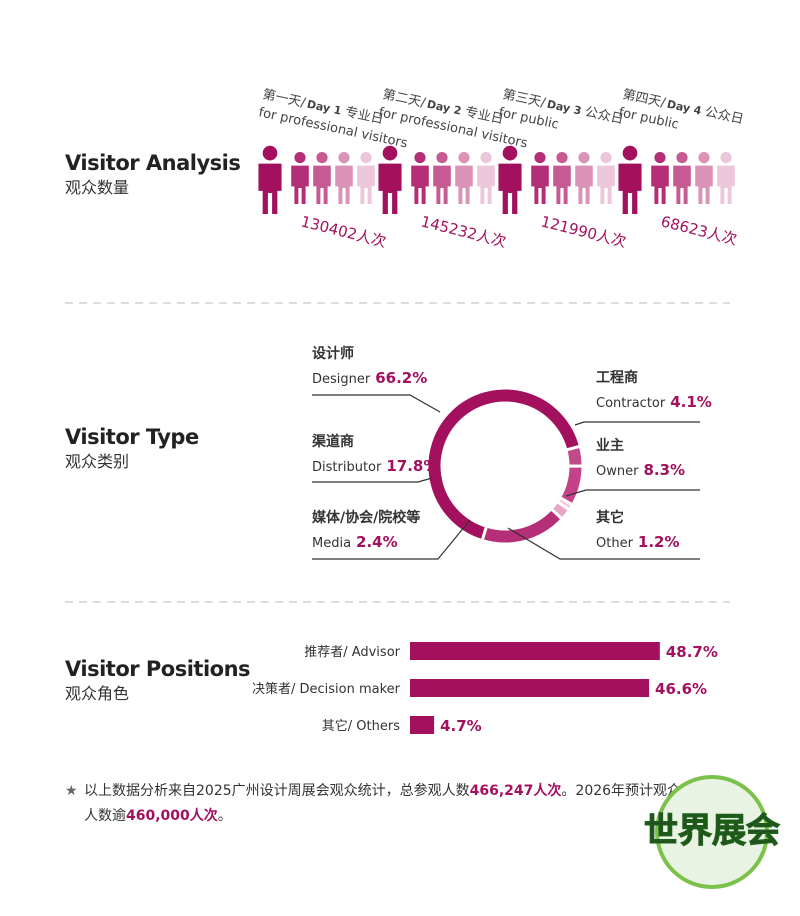 This screenshot has width=800, height=916. What do you see at coordinates (152, 163) in the screenshot?
I see `section-title: Visitor Analysis` at bounding box center [152, 163].